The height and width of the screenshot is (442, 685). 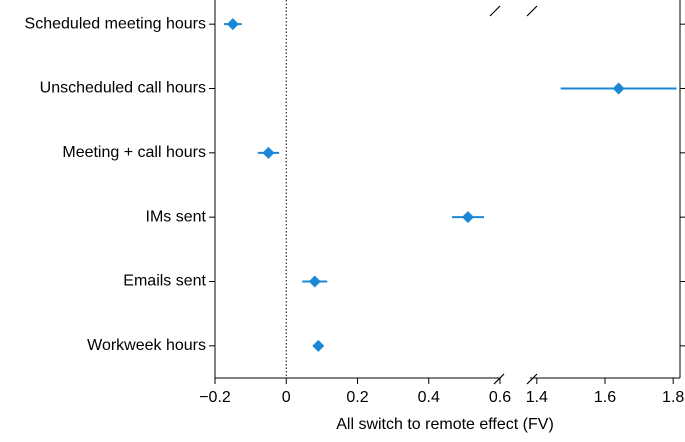 What do you see at coordinates (500, 397) in the screenshot?
I see `x-tick-label: 0.6` at bounding box center [500, 397].